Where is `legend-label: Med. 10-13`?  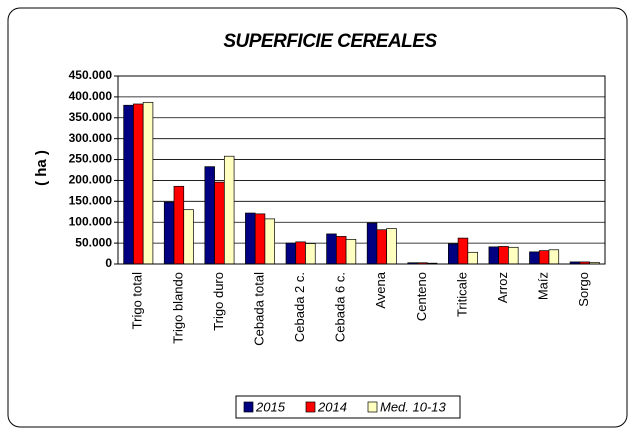 legend-label: Med. 10-13 is located at coordinates (413, 406).